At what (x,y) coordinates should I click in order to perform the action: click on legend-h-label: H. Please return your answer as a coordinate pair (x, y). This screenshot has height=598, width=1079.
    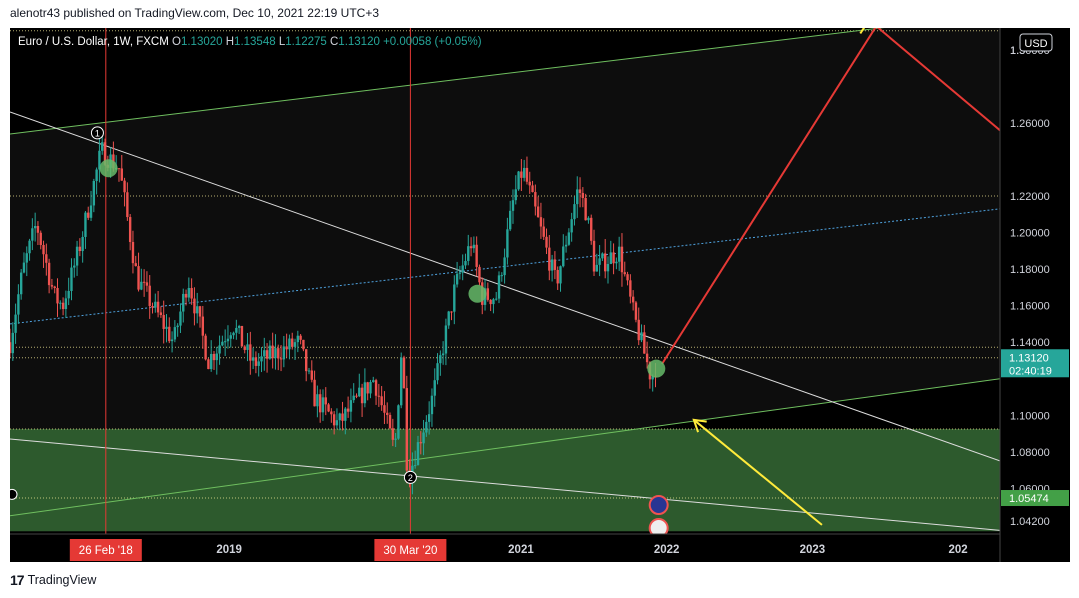
    Looking at the image, I should click on (230, 42).